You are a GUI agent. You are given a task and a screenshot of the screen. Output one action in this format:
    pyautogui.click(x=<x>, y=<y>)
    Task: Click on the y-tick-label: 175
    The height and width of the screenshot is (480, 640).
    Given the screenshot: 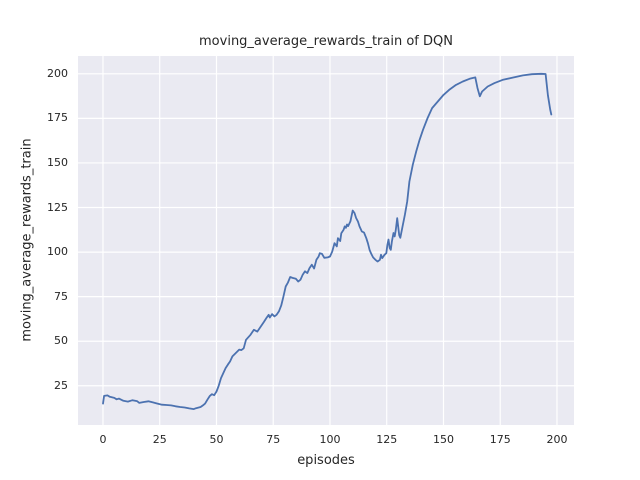 What is the action you would take?
    pyautogui.click(x=57, y=118)
    